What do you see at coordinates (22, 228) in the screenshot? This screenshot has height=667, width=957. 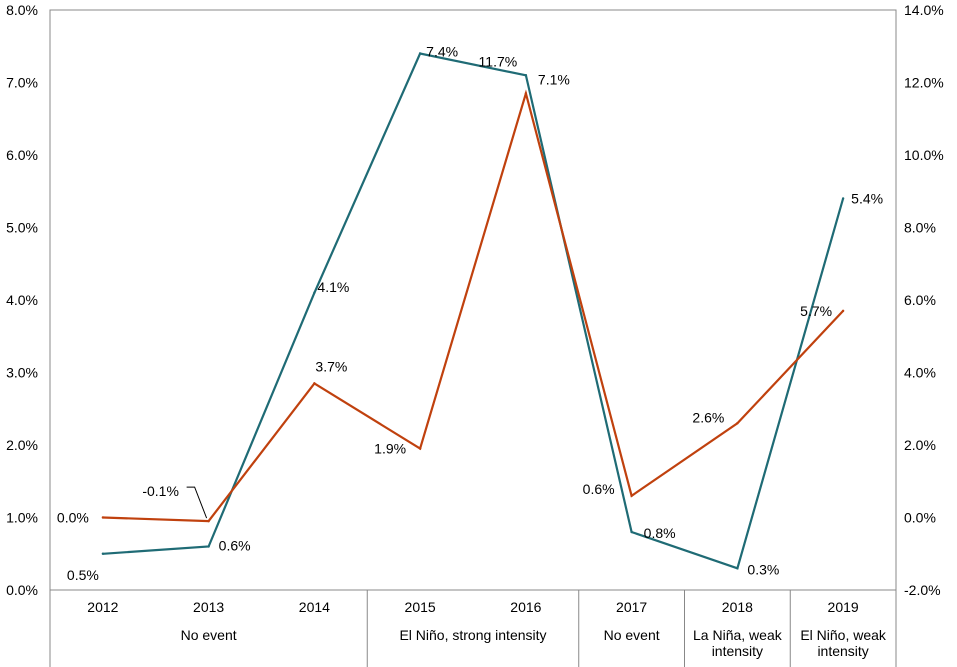 I see `left-axis-tick-label: 5.0%` at bounding box center [22, 228].